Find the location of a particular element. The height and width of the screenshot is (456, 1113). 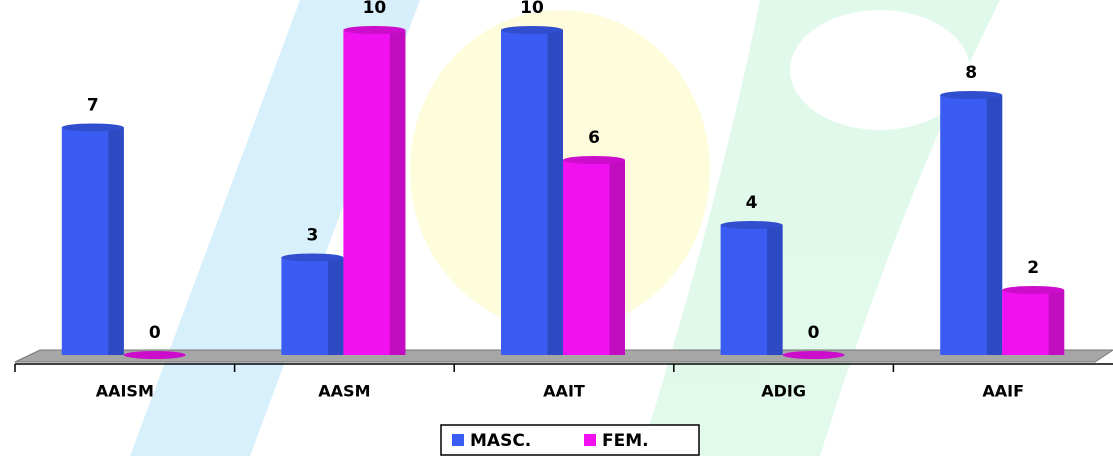

x-tick-label: AASM is located at coordinates (344, 391).